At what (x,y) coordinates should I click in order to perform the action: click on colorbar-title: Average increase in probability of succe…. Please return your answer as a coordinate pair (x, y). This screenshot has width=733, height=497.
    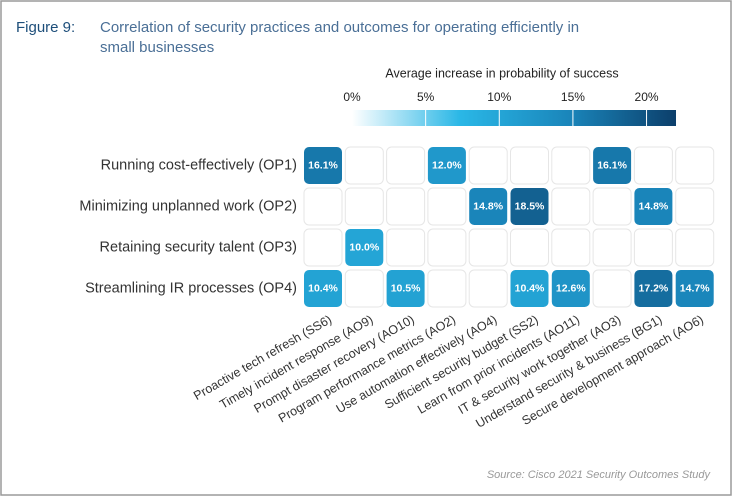
    Looking at the image, I should click on (501, 73).